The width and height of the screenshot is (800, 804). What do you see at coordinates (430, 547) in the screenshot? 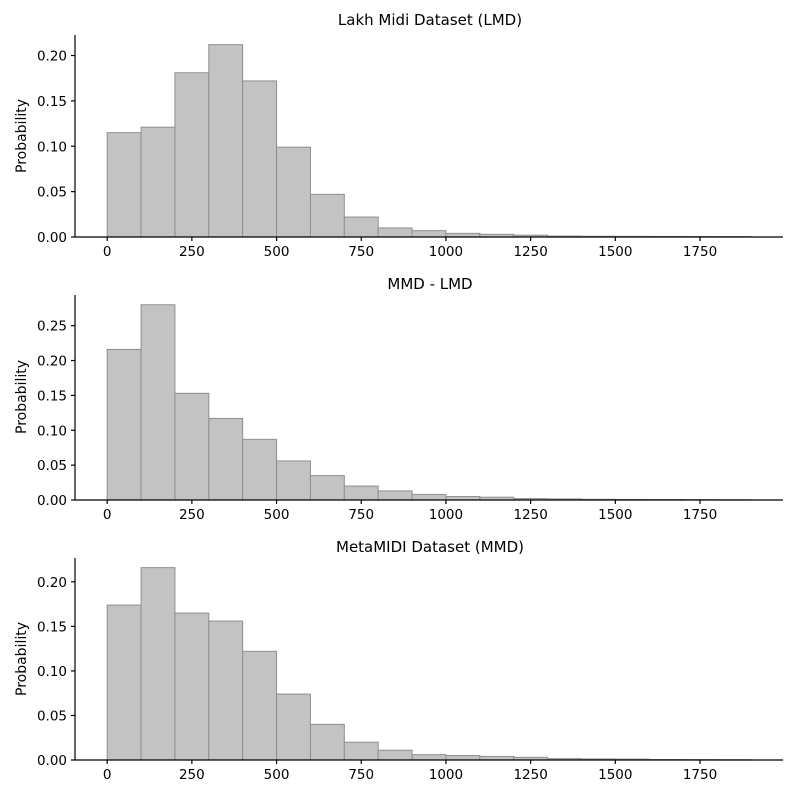
I see `chart-title: MetaMIDI Dataset (MMD)` at bounding box center [430, 547].